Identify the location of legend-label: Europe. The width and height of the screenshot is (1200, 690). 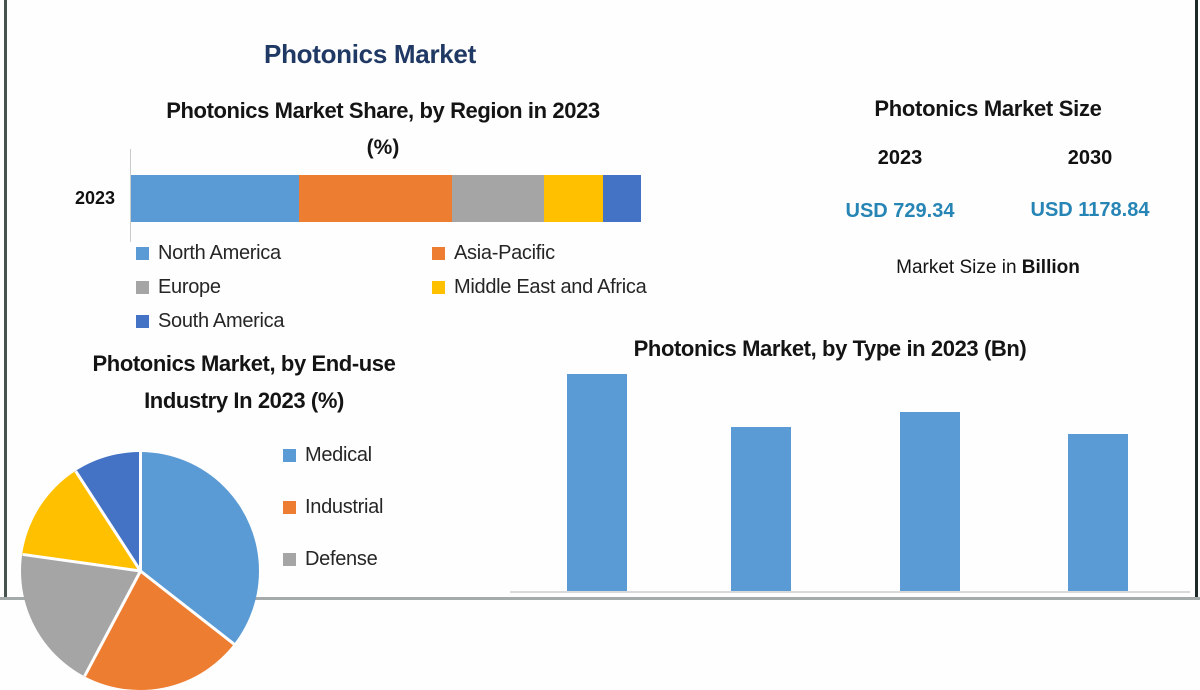
(189, 287).